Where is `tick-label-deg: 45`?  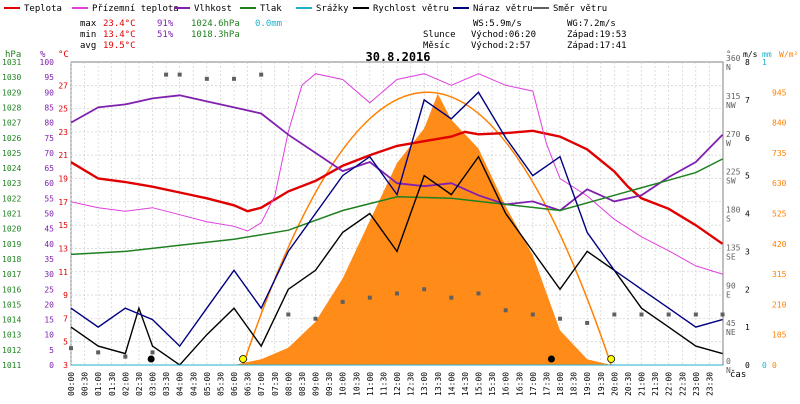
tick-label-deg: 45 is located at coordinates (731, 323).